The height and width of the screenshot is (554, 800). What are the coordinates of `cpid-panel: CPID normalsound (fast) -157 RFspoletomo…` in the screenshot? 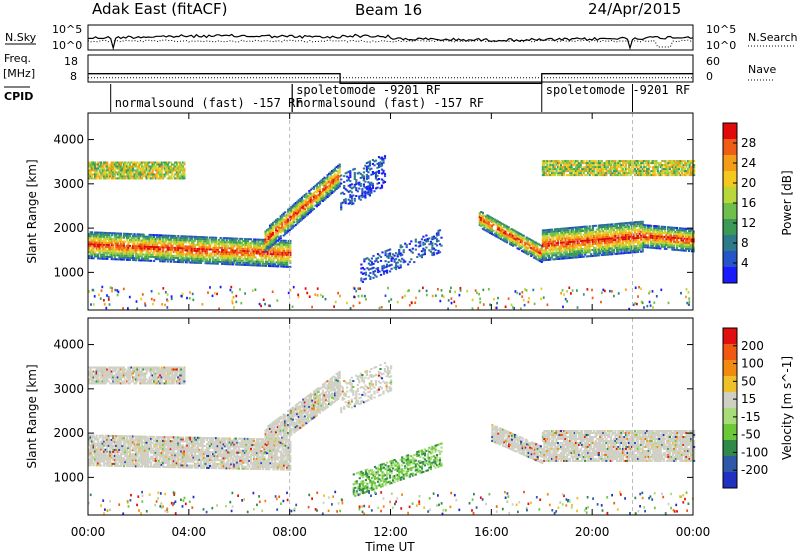 It's located at (347, 97).